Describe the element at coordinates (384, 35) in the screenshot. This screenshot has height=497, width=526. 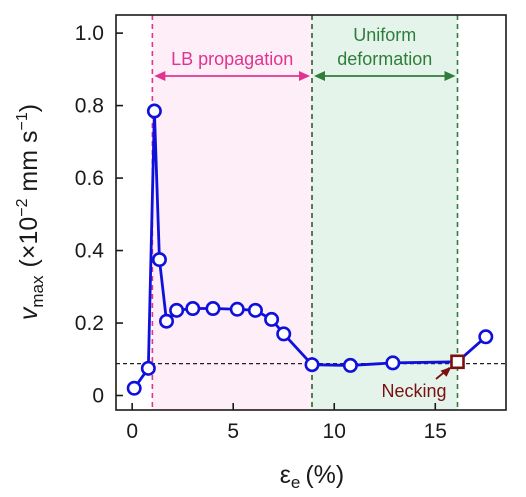
I see `region-label-uniform: Uniform` at that location.